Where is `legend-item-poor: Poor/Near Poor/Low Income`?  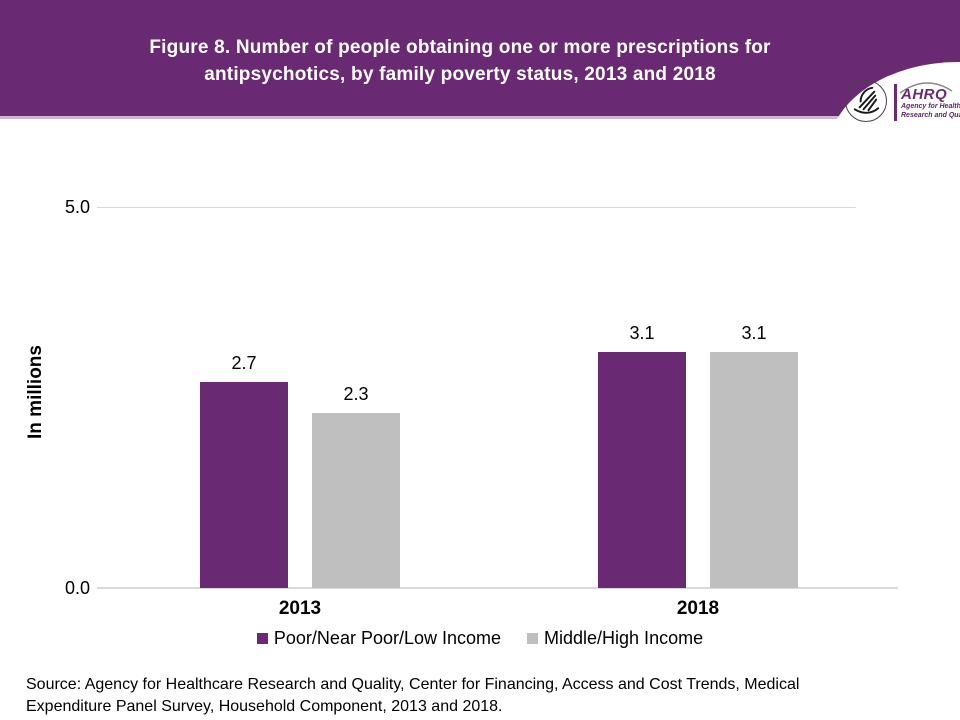 legend-item-poor: Poor/Near Poor/Low Income is located at coordinates (379, 638).